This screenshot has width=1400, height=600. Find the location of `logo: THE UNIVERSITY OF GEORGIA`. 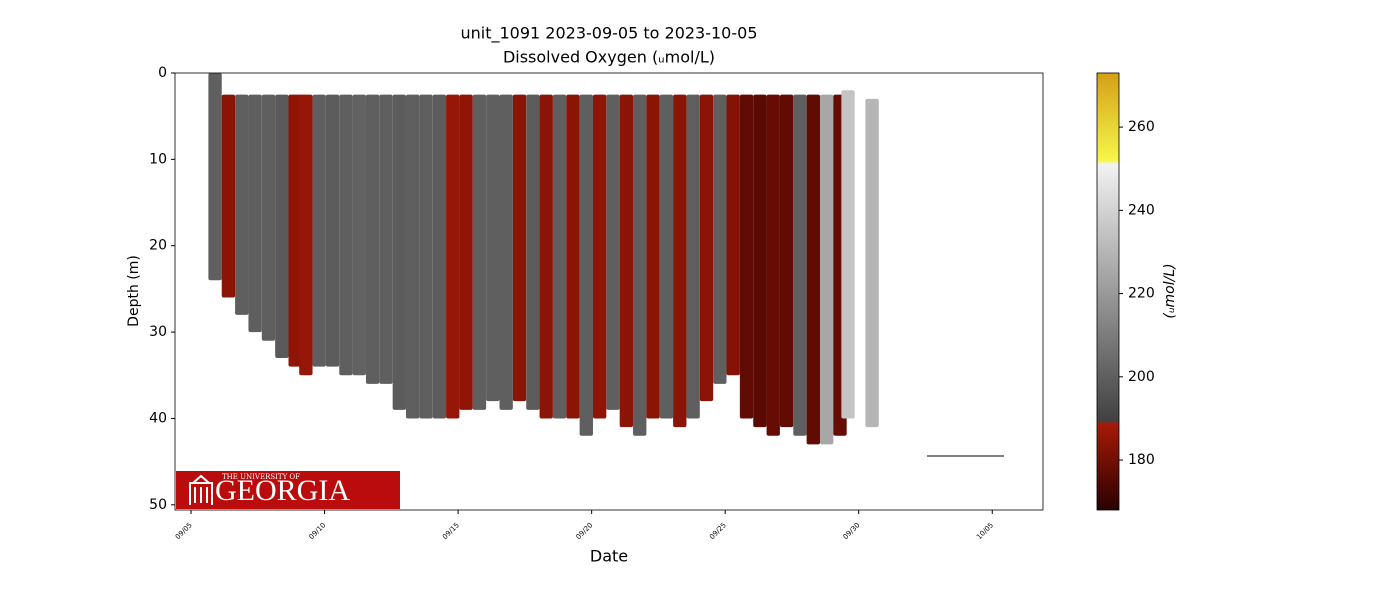

logo: THE UNIVERSITY OF GEORGIA is located at coordinates (288, 490).